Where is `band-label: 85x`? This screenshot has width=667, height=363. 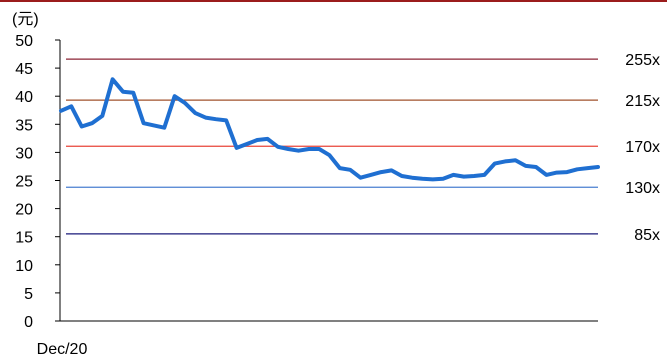
band-label: 85x is located at coordinates (647, 235).